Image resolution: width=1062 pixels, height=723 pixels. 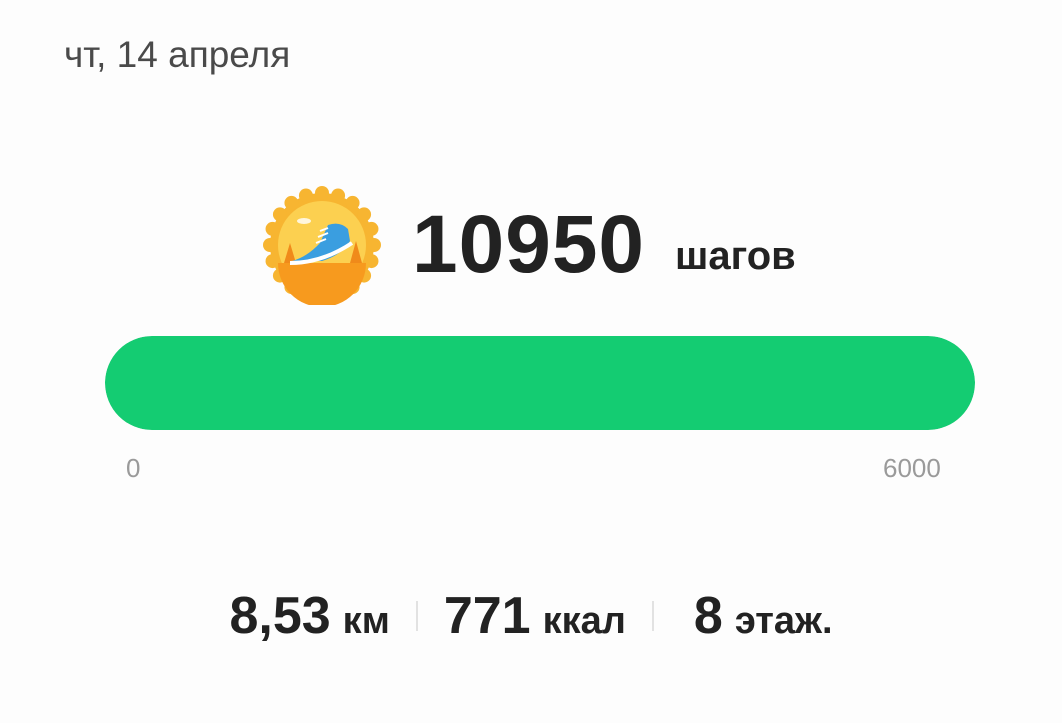 What do you see at coordinates (735, 255) in the screenshot?
I see `steps-unit: шагов` at bounding box center [735, 255].